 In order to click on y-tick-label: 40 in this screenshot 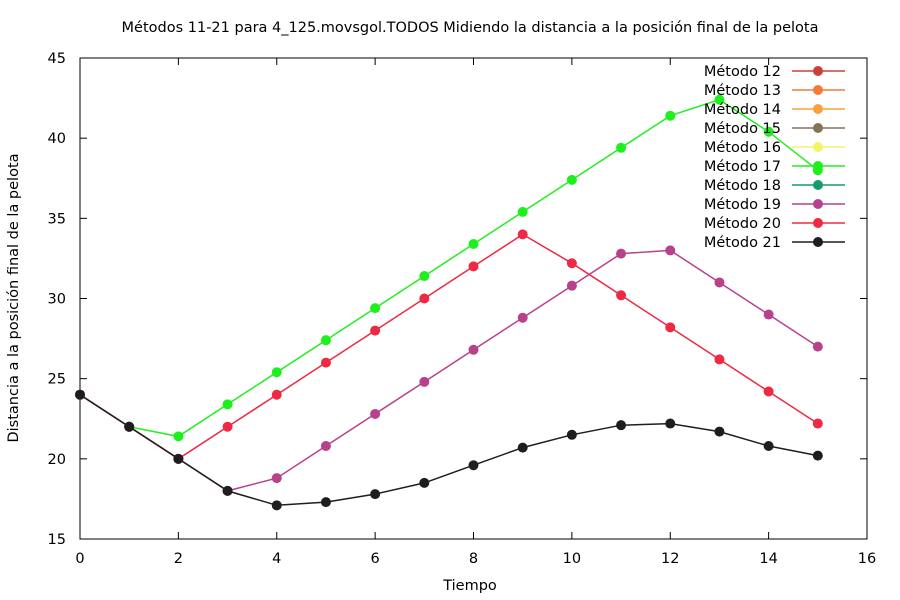, I will do `click(57, 139)`.